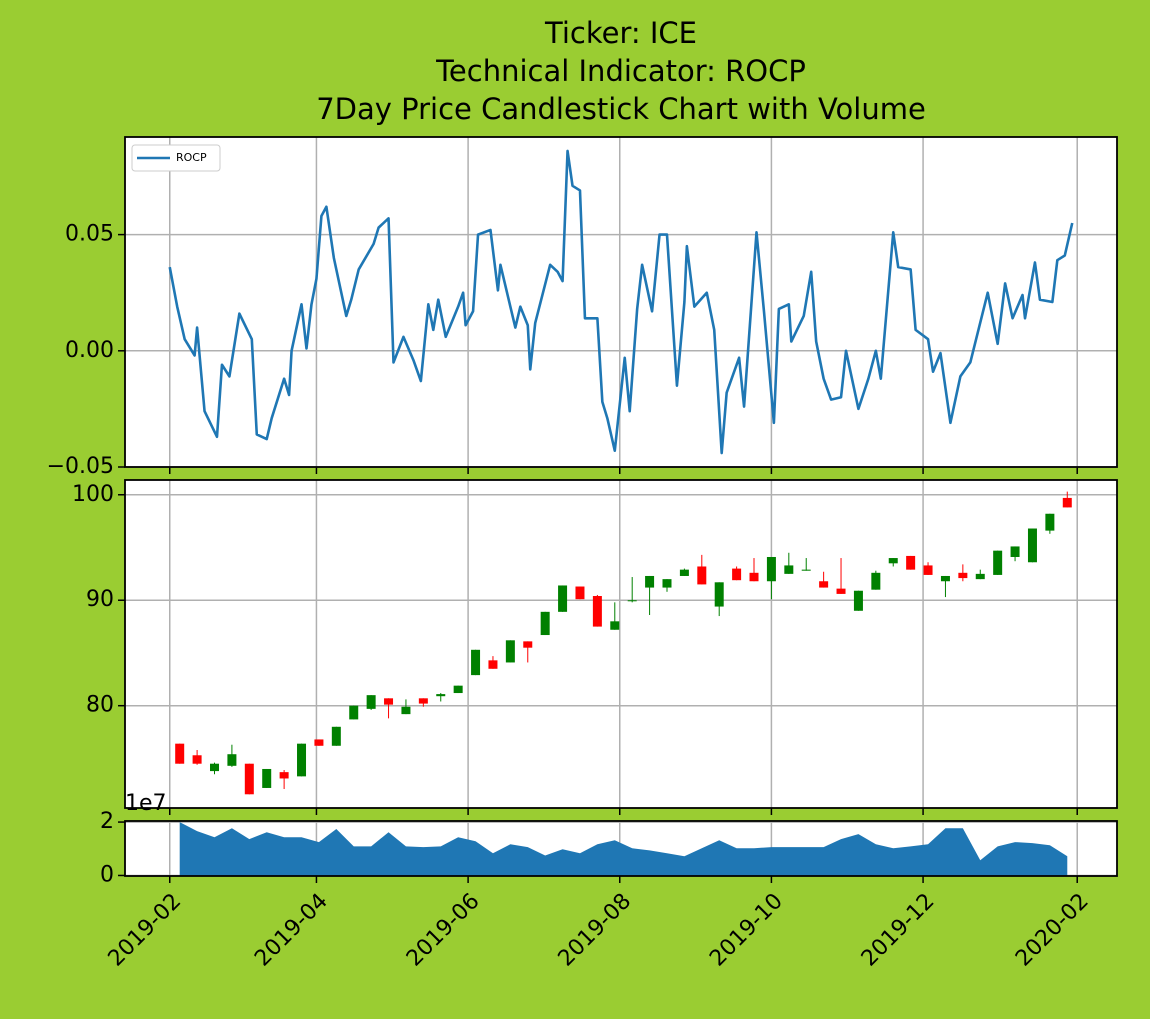 Image resolution: width=1150 pixels, height=1019 pixels. Describe the element at coordinates (89, 350) in the screenshot. I see `y-tick-label: 0.00` at that location.